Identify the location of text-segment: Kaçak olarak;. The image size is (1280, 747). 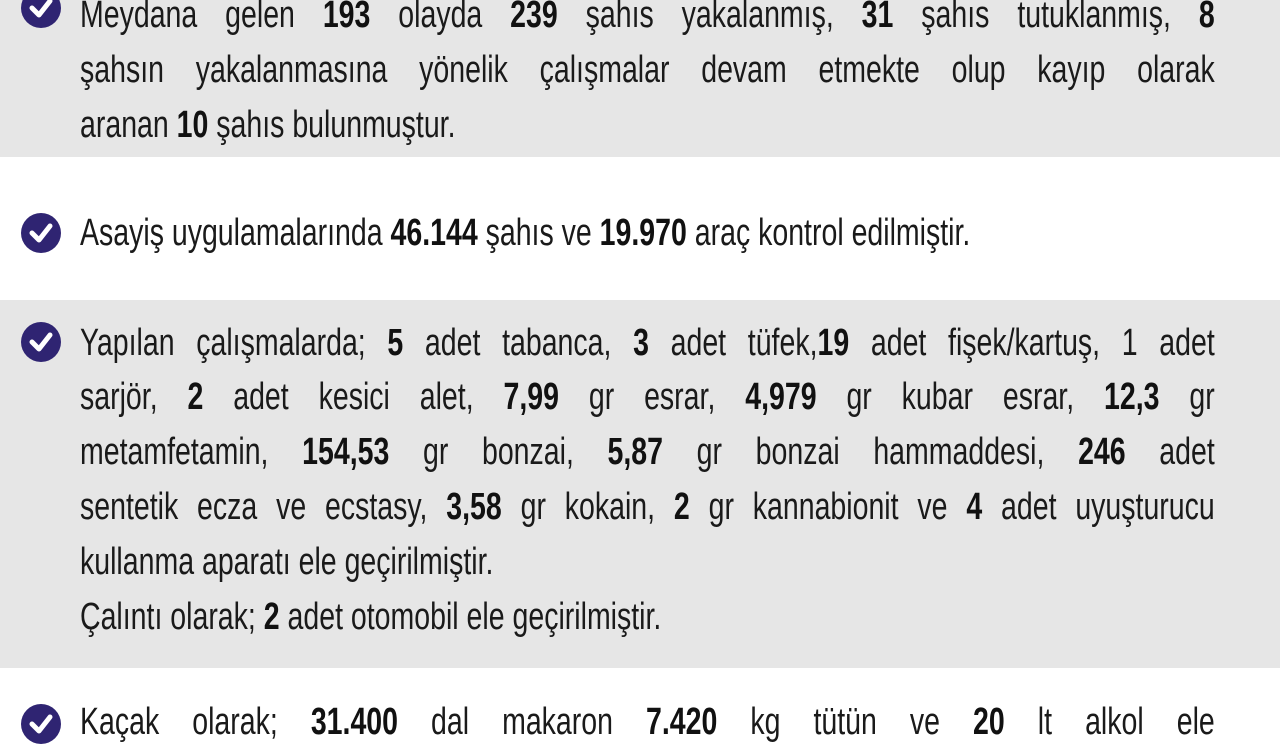
(195, 722).